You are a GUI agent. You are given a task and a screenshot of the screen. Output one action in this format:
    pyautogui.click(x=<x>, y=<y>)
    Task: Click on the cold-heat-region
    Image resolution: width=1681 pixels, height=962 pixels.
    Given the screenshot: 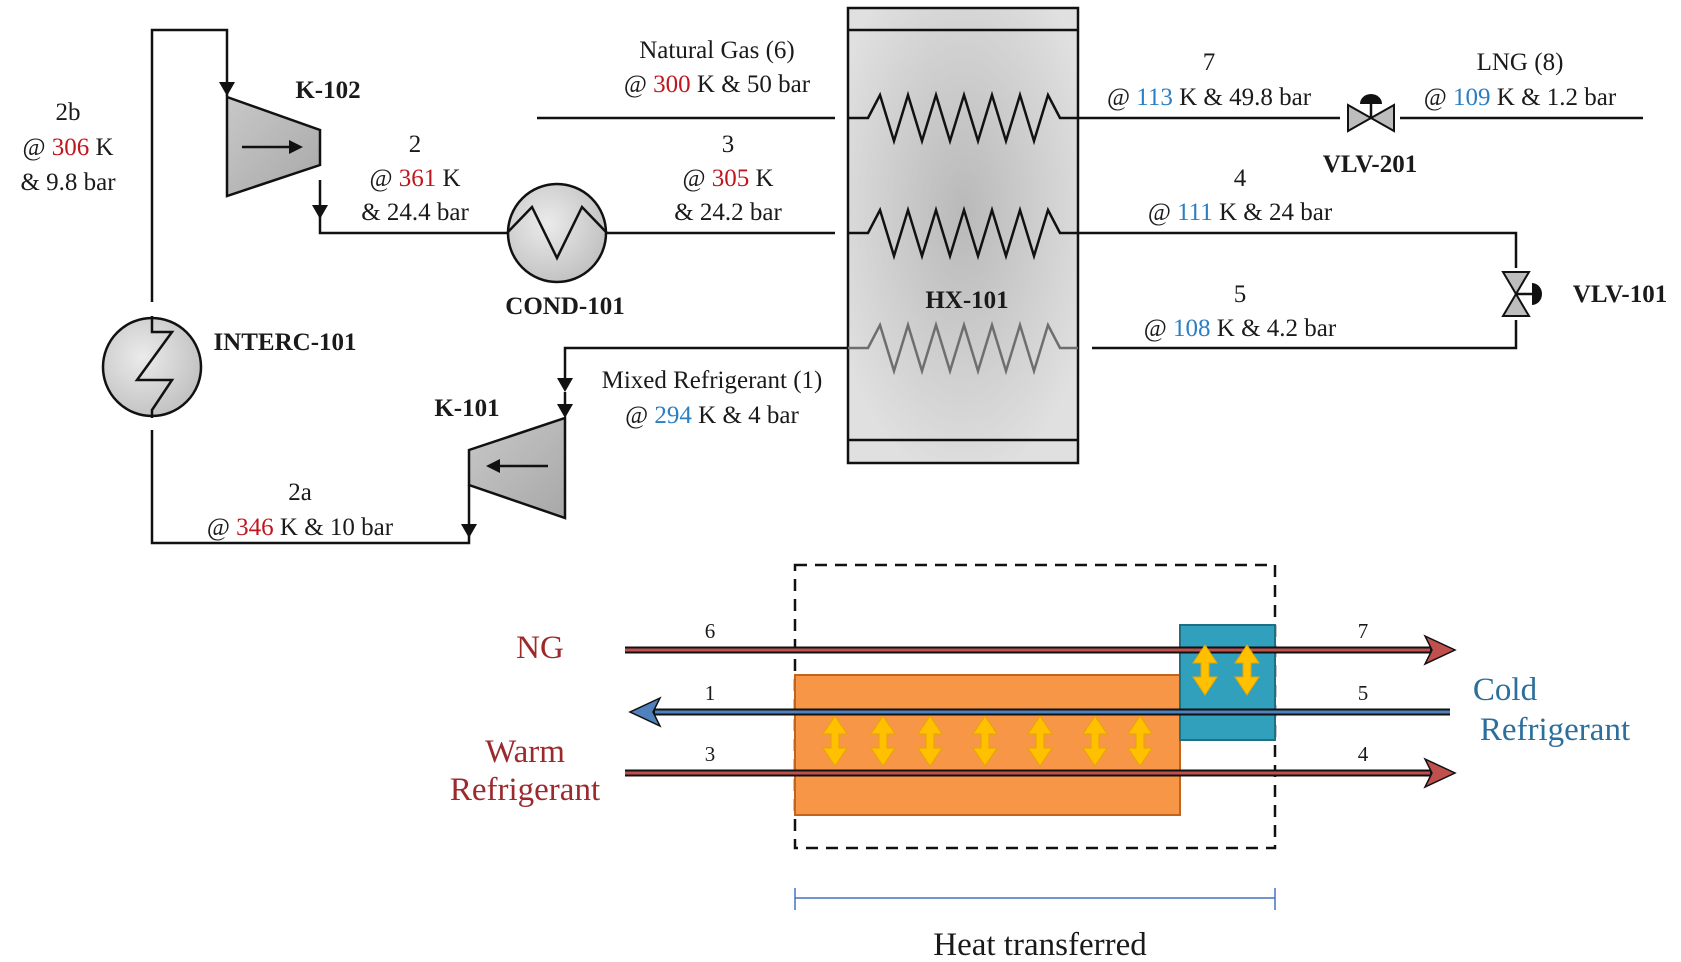 What is the action you would take?
    pyautogui.click(x=1227, y=682)
    